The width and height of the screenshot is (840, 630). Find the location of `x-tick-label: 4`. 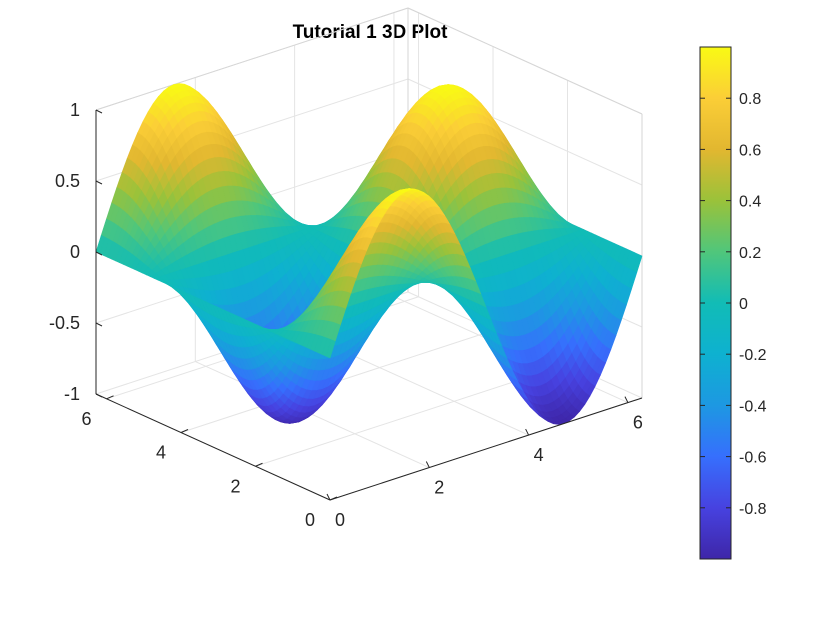

x-tick-label: 4 is located at coordinates (539, 455).